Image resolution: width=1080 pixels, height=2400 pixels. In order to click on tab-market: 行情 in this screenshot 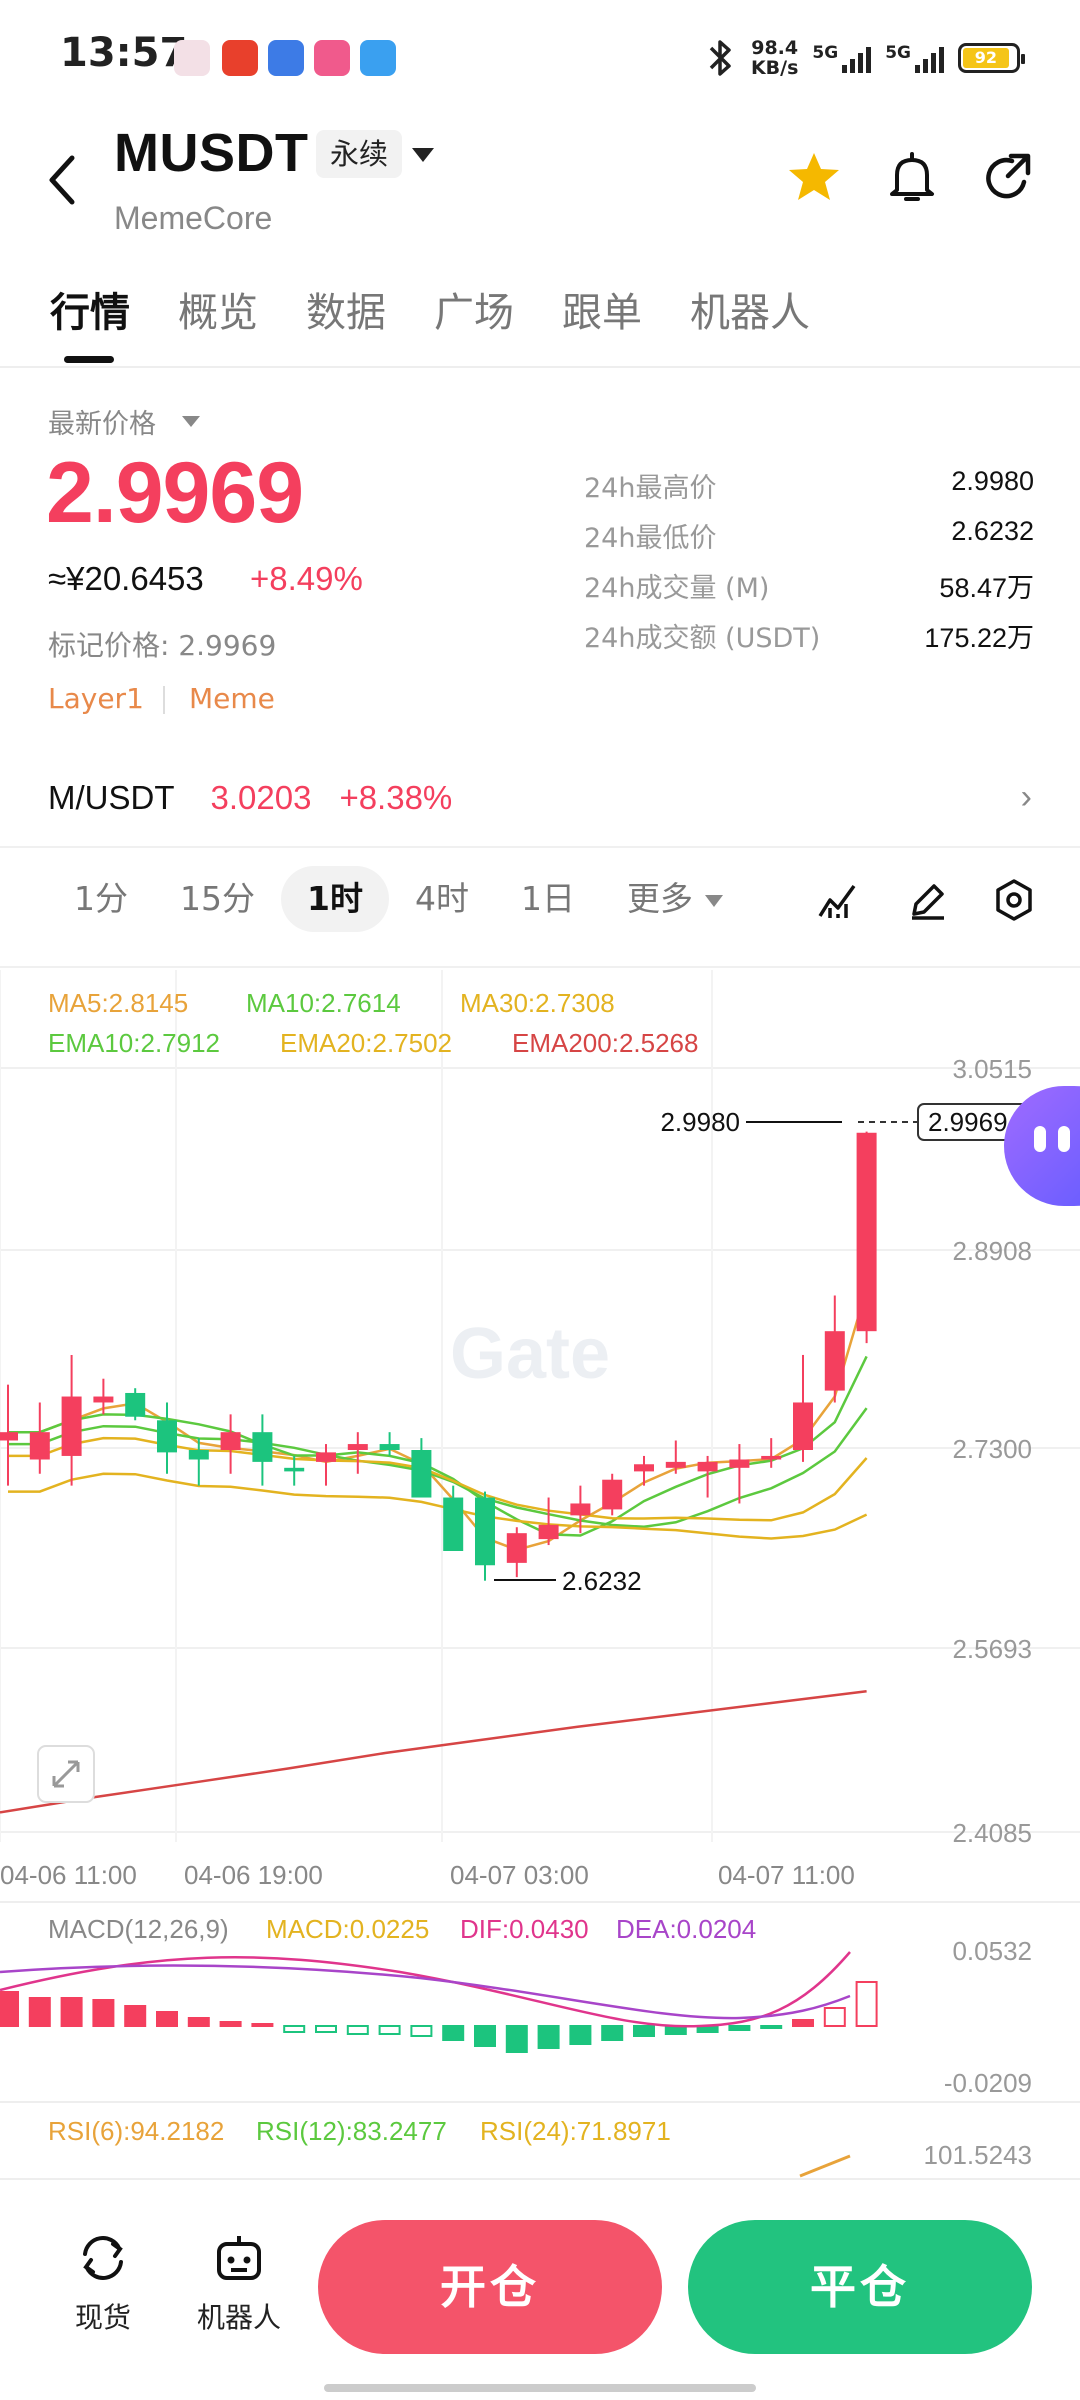, I will do `click(90, 313)`.